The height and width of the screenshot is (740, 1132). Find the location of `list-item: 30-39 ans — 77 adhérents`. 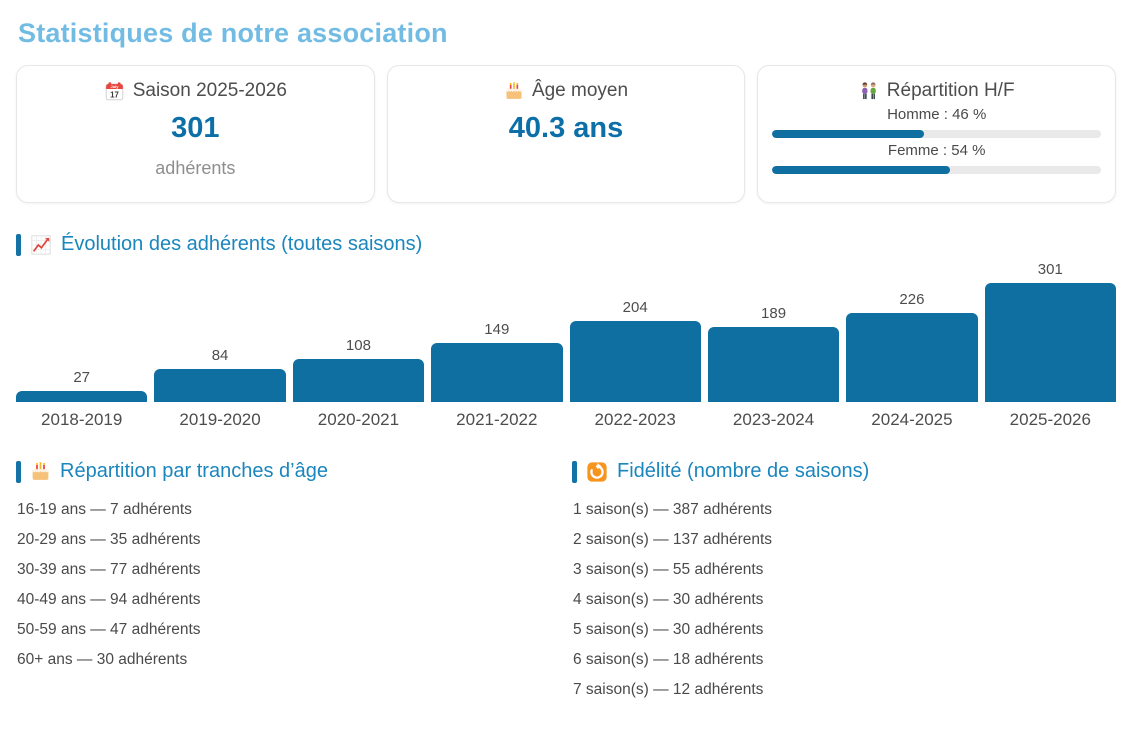

list-item: 30-39 ans — 77 adhérents is located at coordinates (109, 569).